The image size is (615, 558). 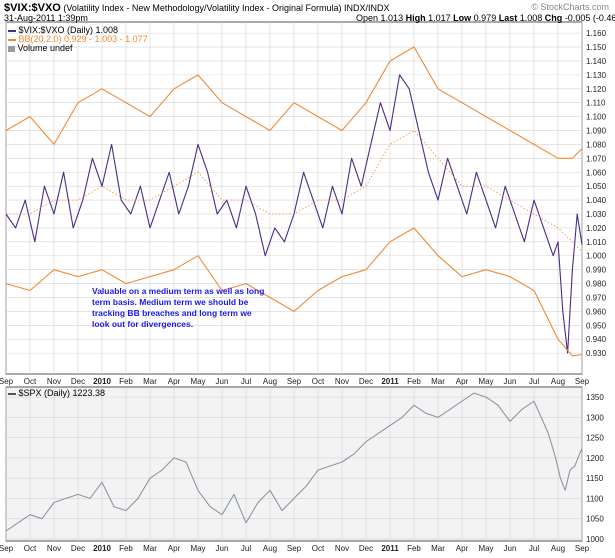 What do you see at coordinates (570, 7) in the screenshot?
I see `watermark: © StockCharts.com` at bounding box center [570, 7].